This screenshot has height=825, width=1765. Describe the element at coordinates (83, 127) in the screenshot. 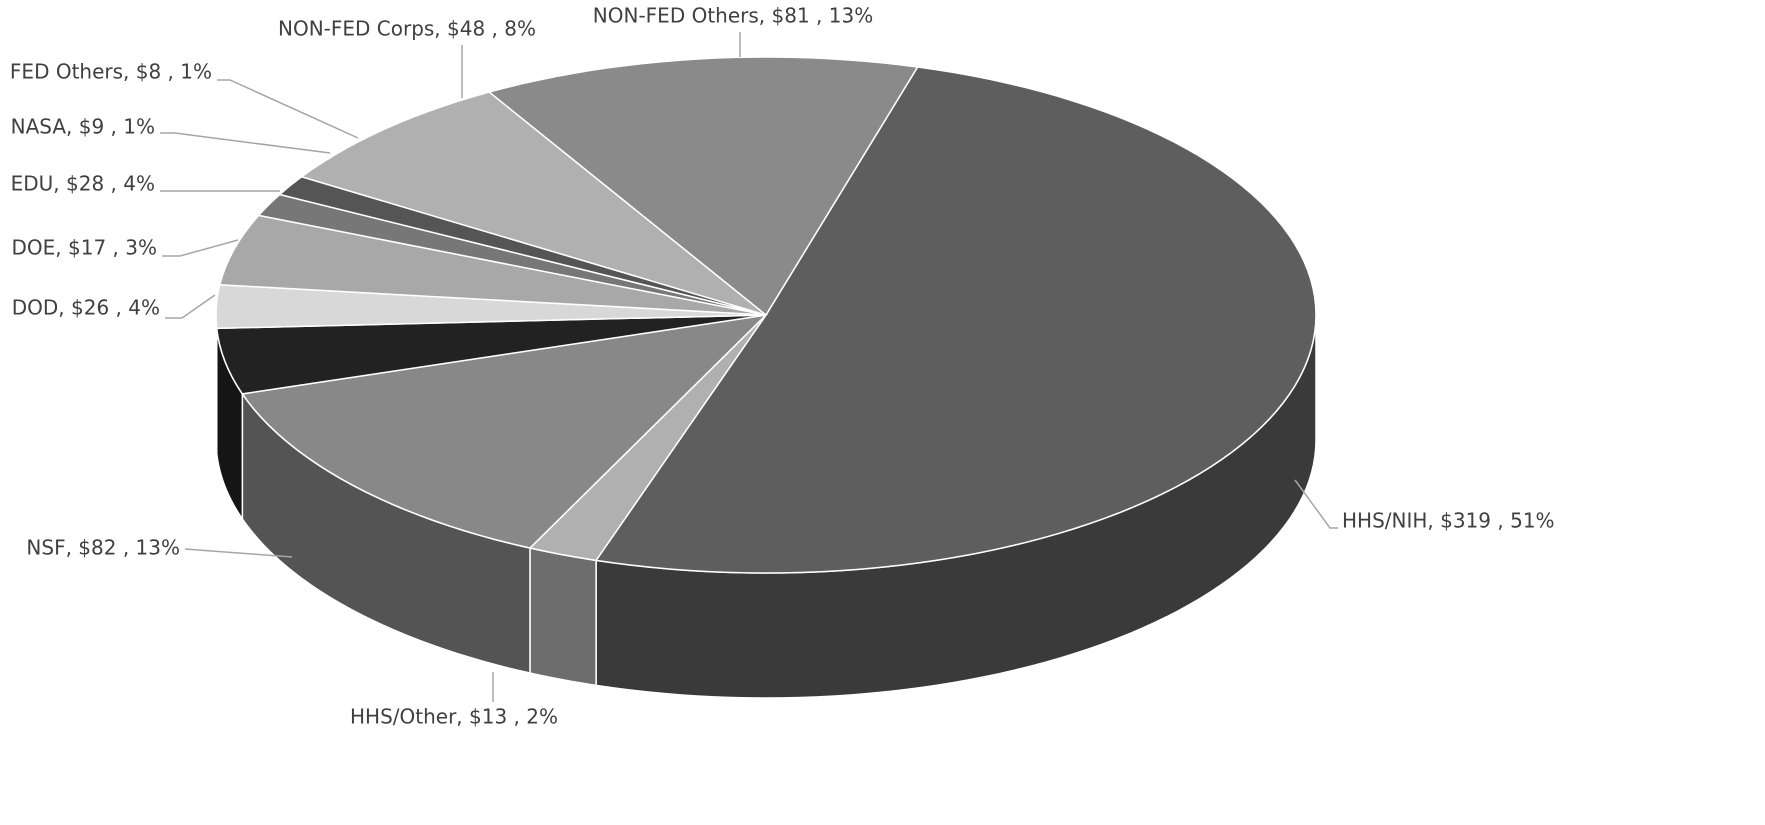

I see `data-label: NASA, $9 , 1%` at that location.